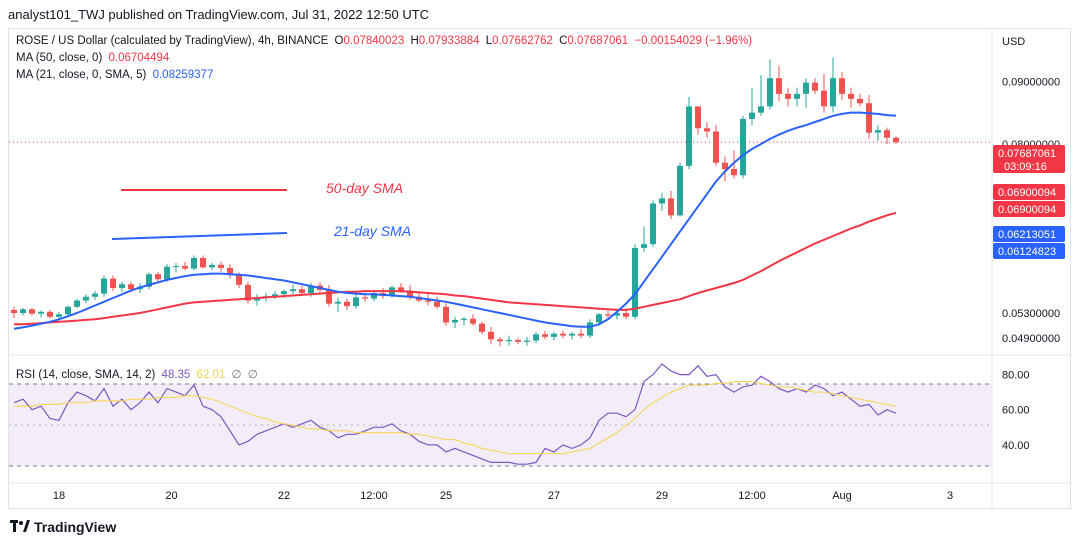 This screenshot has height=545, width=1079. What do you see at coordinates (59, 496) in the screenshot?
I see `time-tick-label: 18` at bounding box center [59, 496].